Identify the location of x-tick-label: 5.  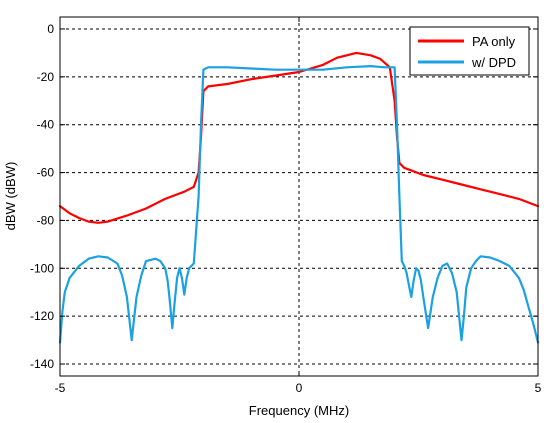
(538, 388).